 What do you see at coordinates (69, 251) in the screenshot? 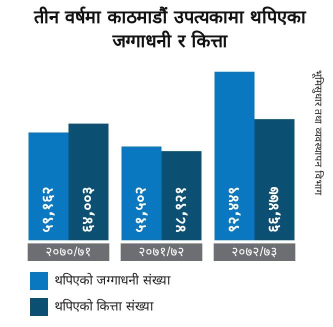
I see `x-tick-label: २०७०/७१` at bounding box center [69, 251].